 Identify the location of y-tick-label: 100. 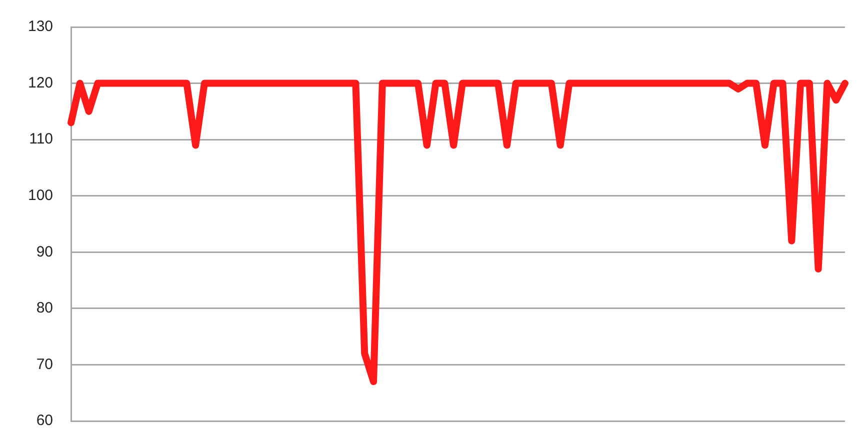
(41, 195).